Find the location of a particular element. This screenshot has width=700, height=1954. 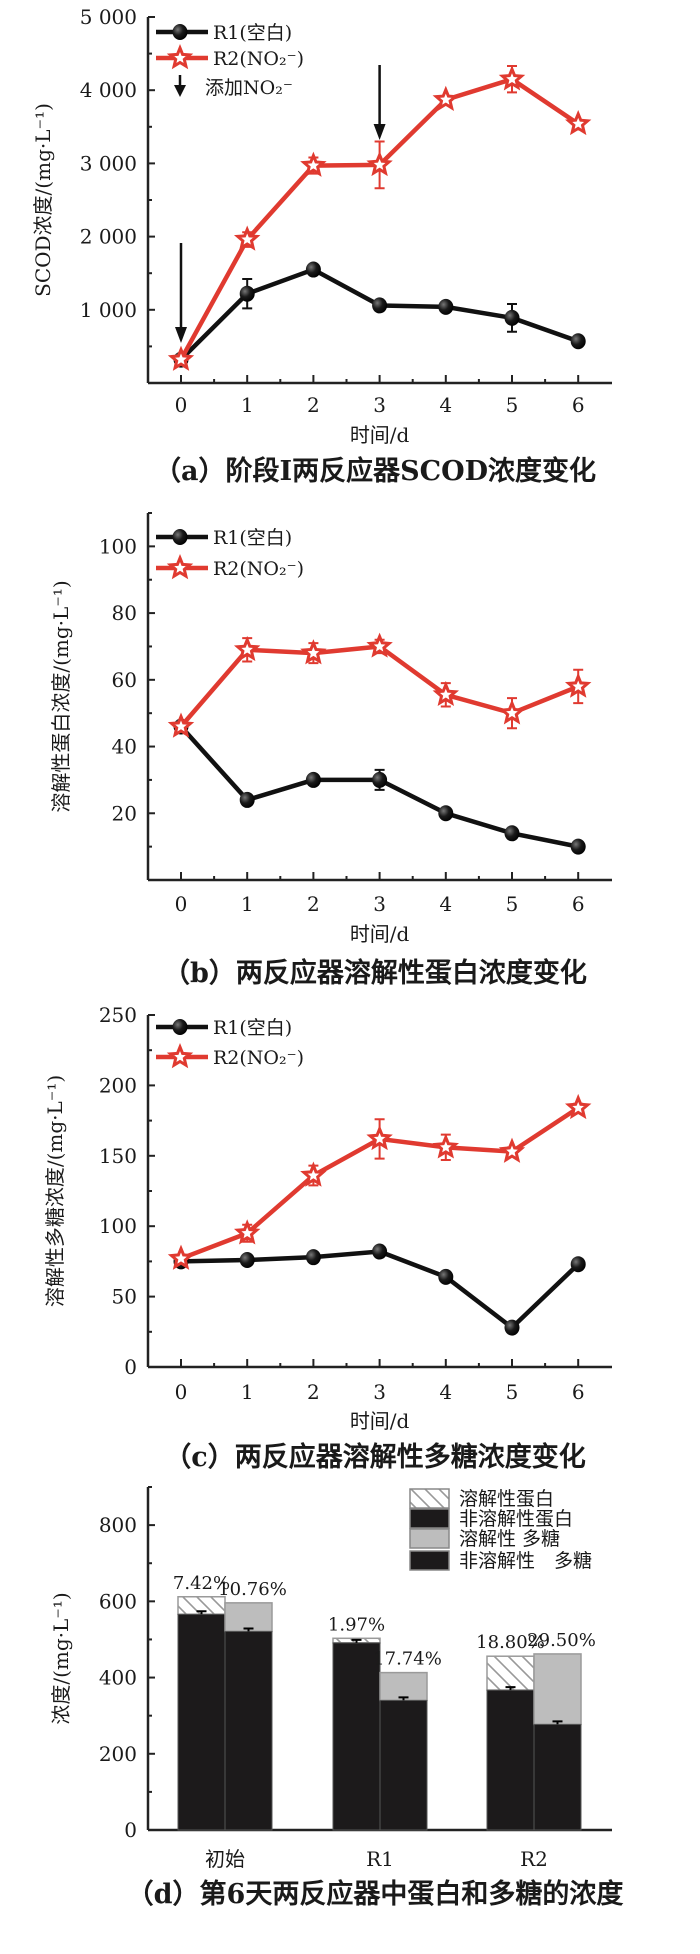

x-category-label: R2 is located at coordinates (534, 1859).